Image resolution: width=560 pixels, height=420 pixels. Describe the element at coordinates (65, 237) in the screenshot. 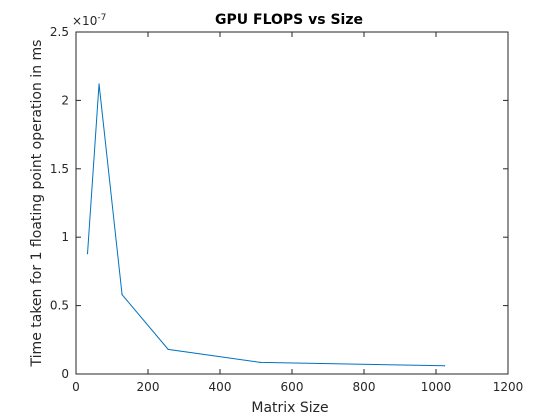

I see `y-tick-label: 1` at that location.